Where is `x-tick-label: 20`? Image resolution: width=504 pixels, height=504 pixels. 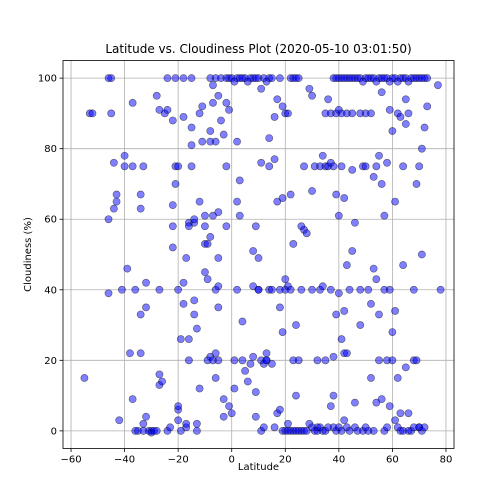 x-tick-label: 20 is located at coordinates (285, 460).